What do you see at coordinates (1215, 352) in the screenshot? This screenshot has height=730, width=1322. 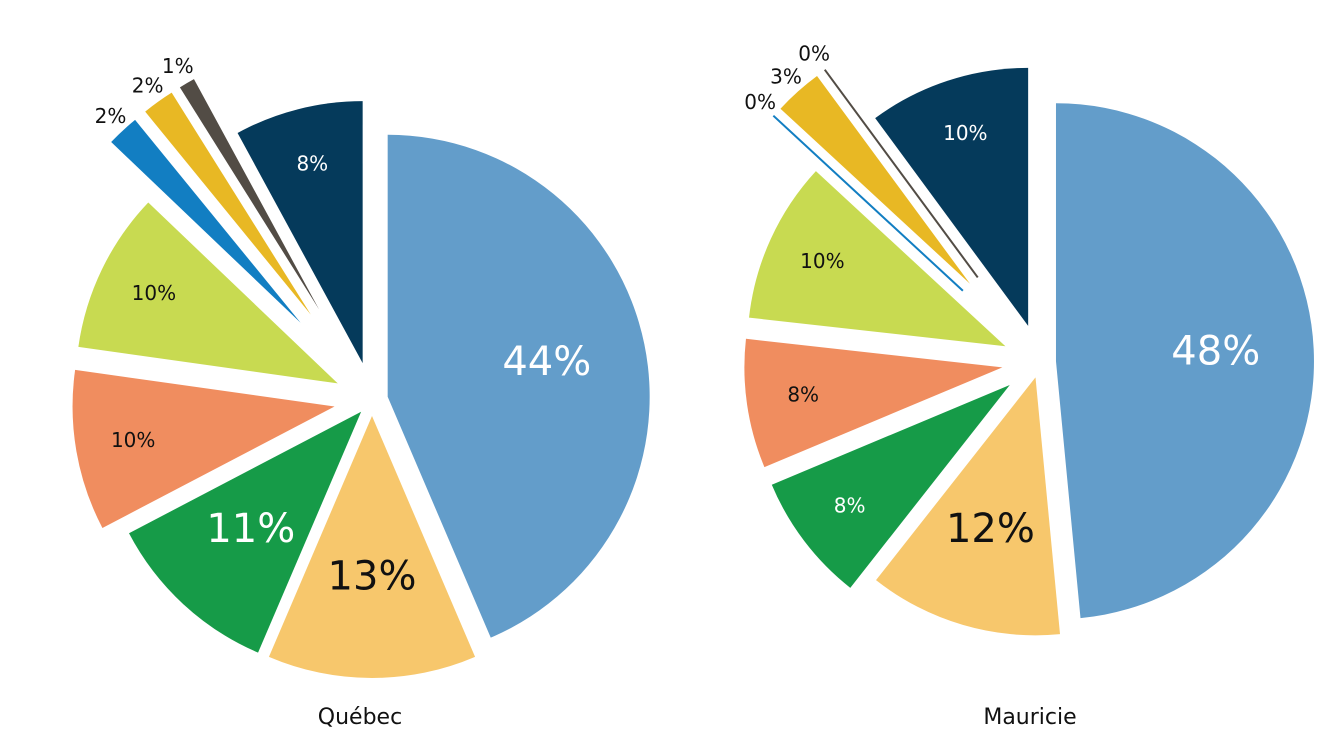 I see `data-label: 48%` at bounding box center [1215, 352].